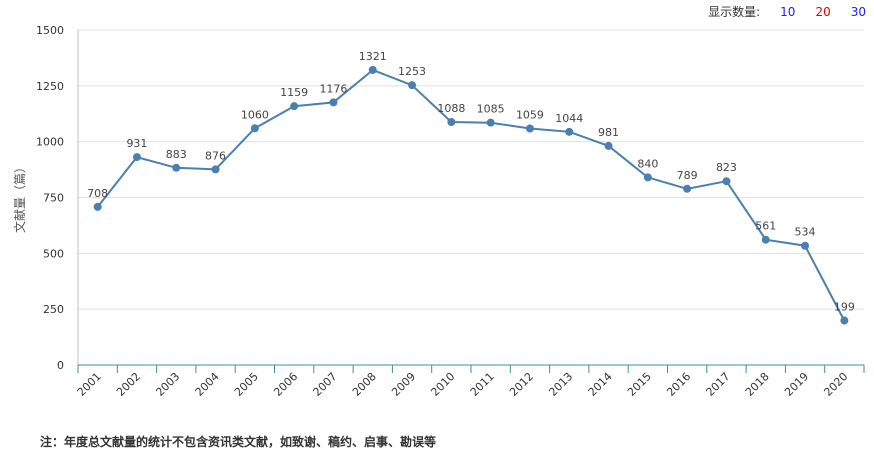 This screenshot has width=874, height=452. Describe the element at coordinates (255, 114) in the screenshot. I see `data-label: 1060` at that location.